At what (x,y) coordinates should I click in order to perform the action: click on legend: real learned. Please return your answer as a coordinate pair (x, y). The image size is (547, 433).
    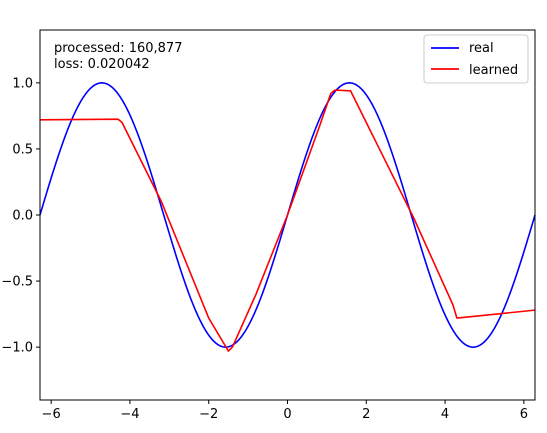
    Looking at the image, I should click on (476, 59).